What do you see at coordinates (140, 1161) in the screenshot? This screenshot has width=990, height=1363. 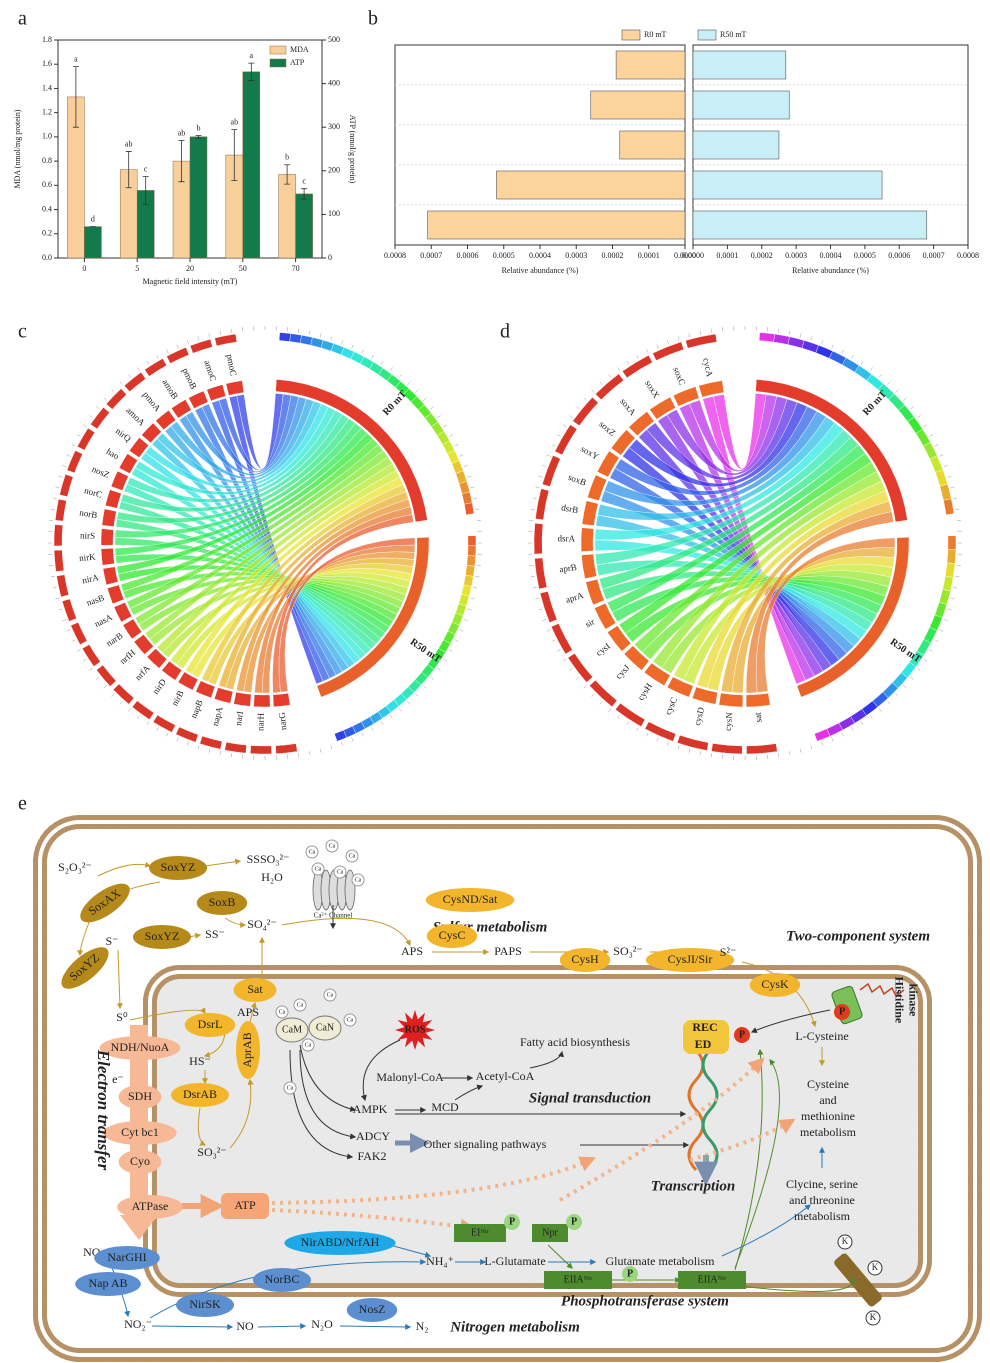 I see `pathway-label: Cyo` at bounding box center [140, 1161].